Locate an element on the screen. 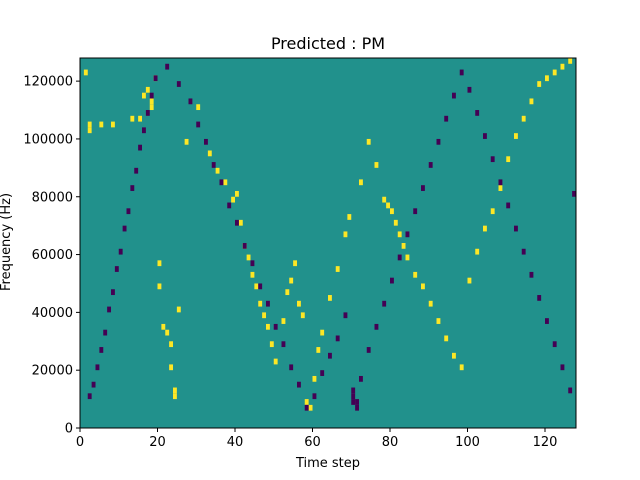 The width and height of the screenshot is (640, 480). y-tick-label: 20000 is located at coordinates (52, 371).